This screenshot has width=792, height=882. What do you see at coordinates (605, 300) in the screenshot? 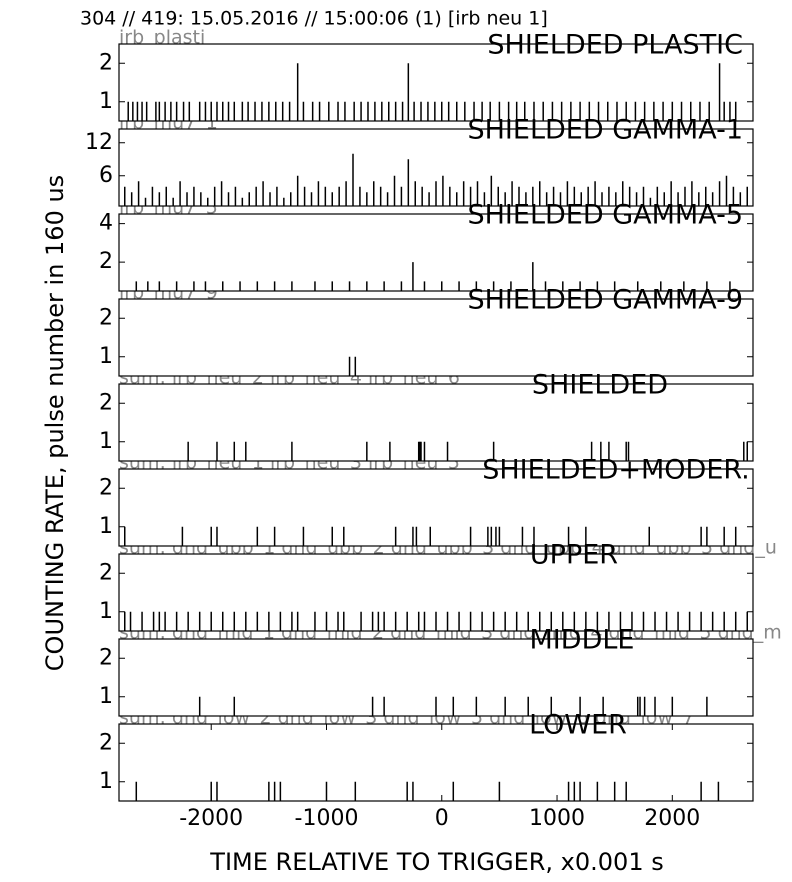
I see `panel-title: SHIELDED GAMMA-9` at bounding box center [605, 300].